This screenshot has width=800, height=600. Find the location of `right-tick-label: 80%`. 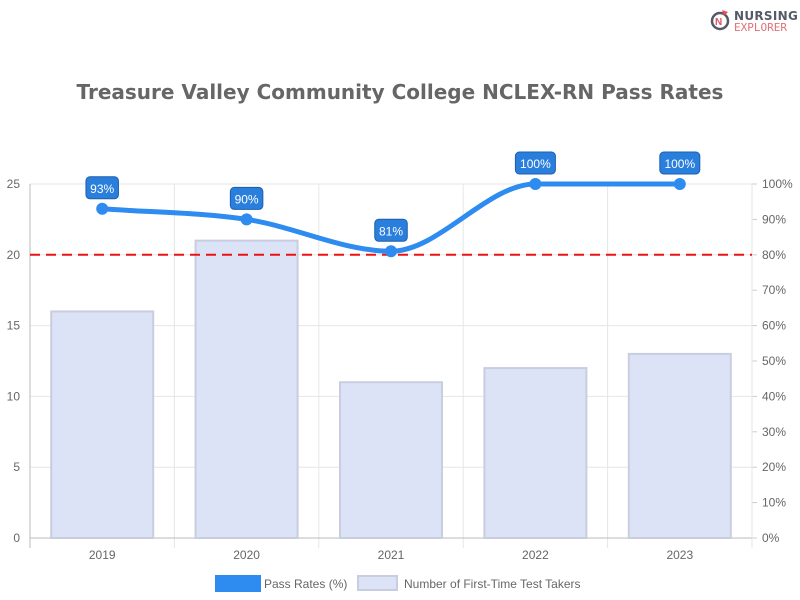

right-tick-label: 80% is located at coordinates (774, 255).